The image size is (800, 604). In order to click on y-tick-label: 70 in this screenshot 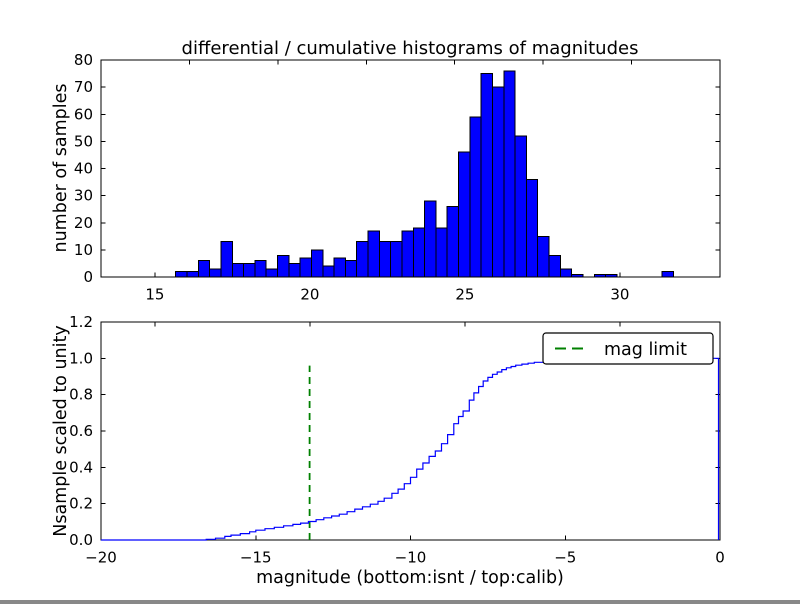, I will do `click(83, 87)`.